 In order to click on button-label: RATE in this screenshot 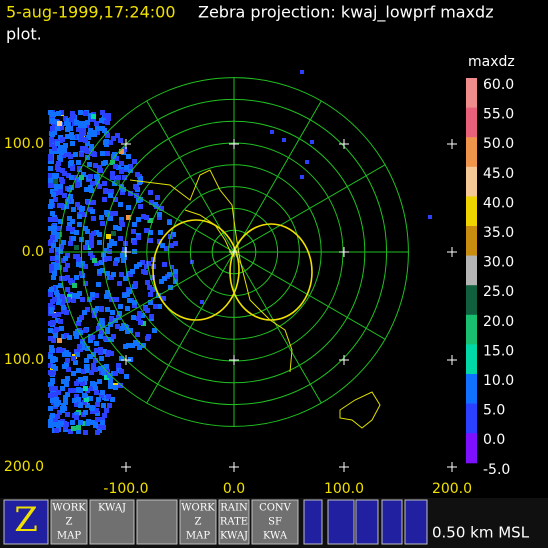, I will do `click(234, 522)`.